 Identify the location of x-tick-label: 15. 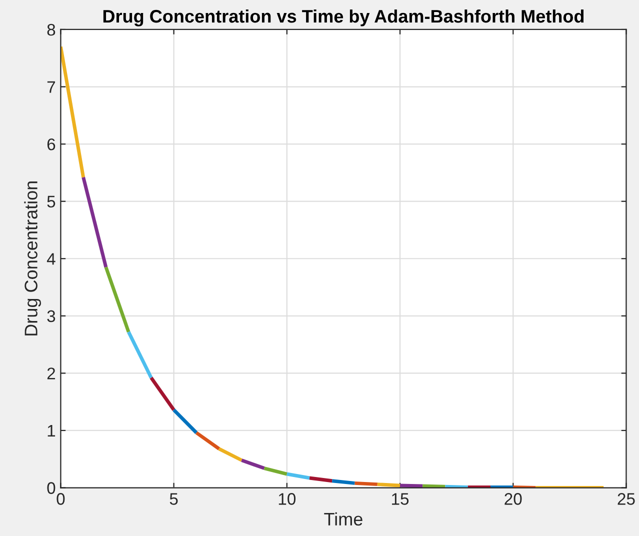
(400, 499).